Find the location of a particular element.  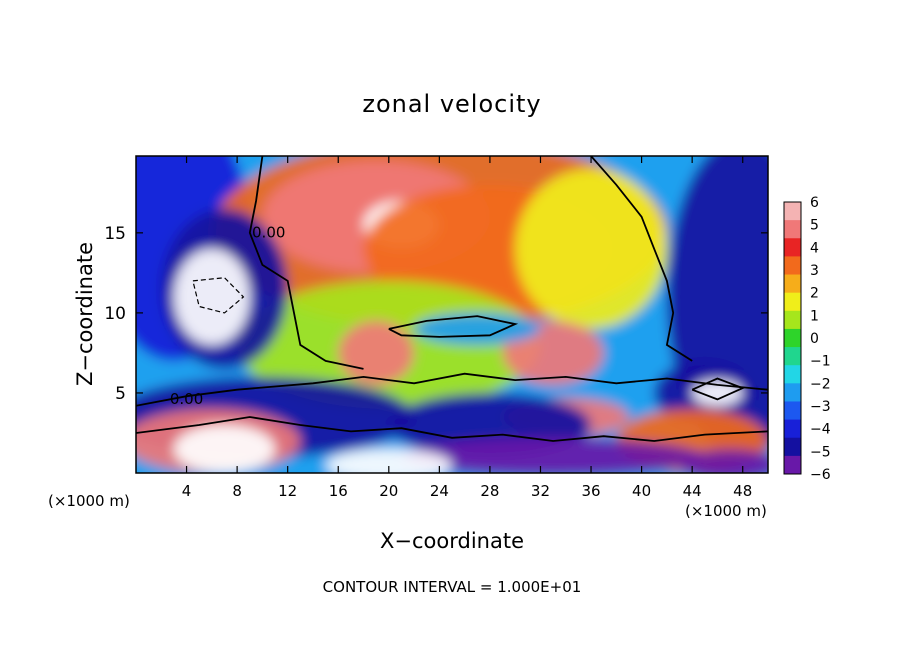

x-tick-label-32: 32 is located at coordinates (540, 491).